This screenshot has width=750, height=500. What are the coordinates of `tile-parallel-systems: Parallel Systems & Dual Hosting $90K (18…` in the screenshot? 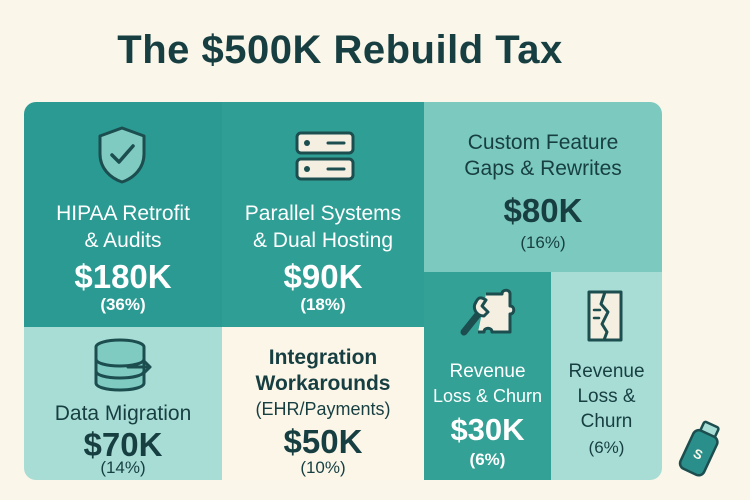 It's located at (323, 214).